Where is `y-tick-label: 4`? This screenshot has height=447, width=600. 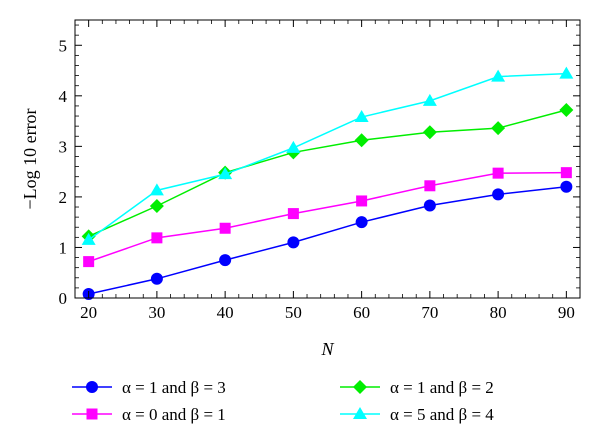
y-tick-label: 4 is located at coordinates (63, 96).